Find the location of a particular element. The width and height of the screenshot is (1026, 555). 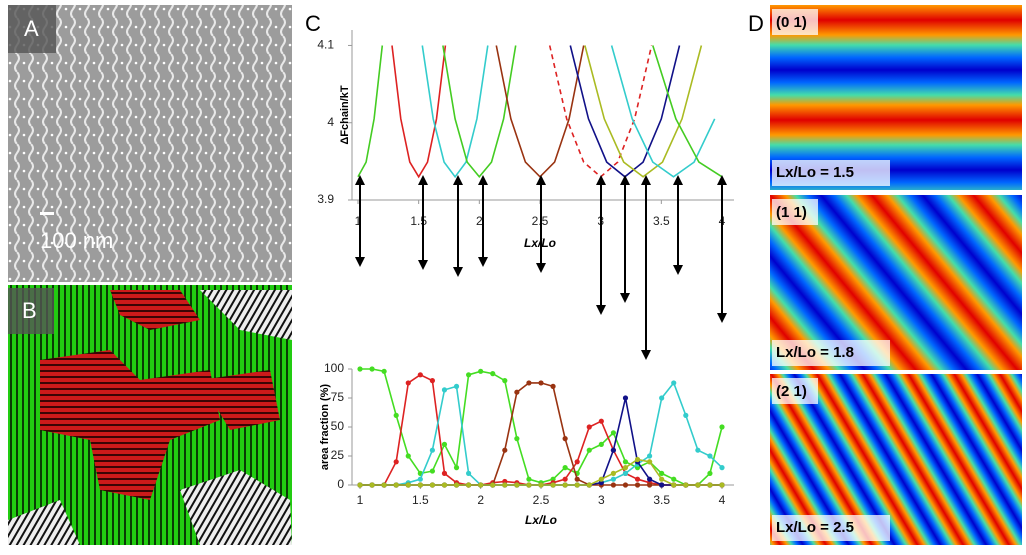

x-tick-label: 3 is located at coordinates (601, 500).